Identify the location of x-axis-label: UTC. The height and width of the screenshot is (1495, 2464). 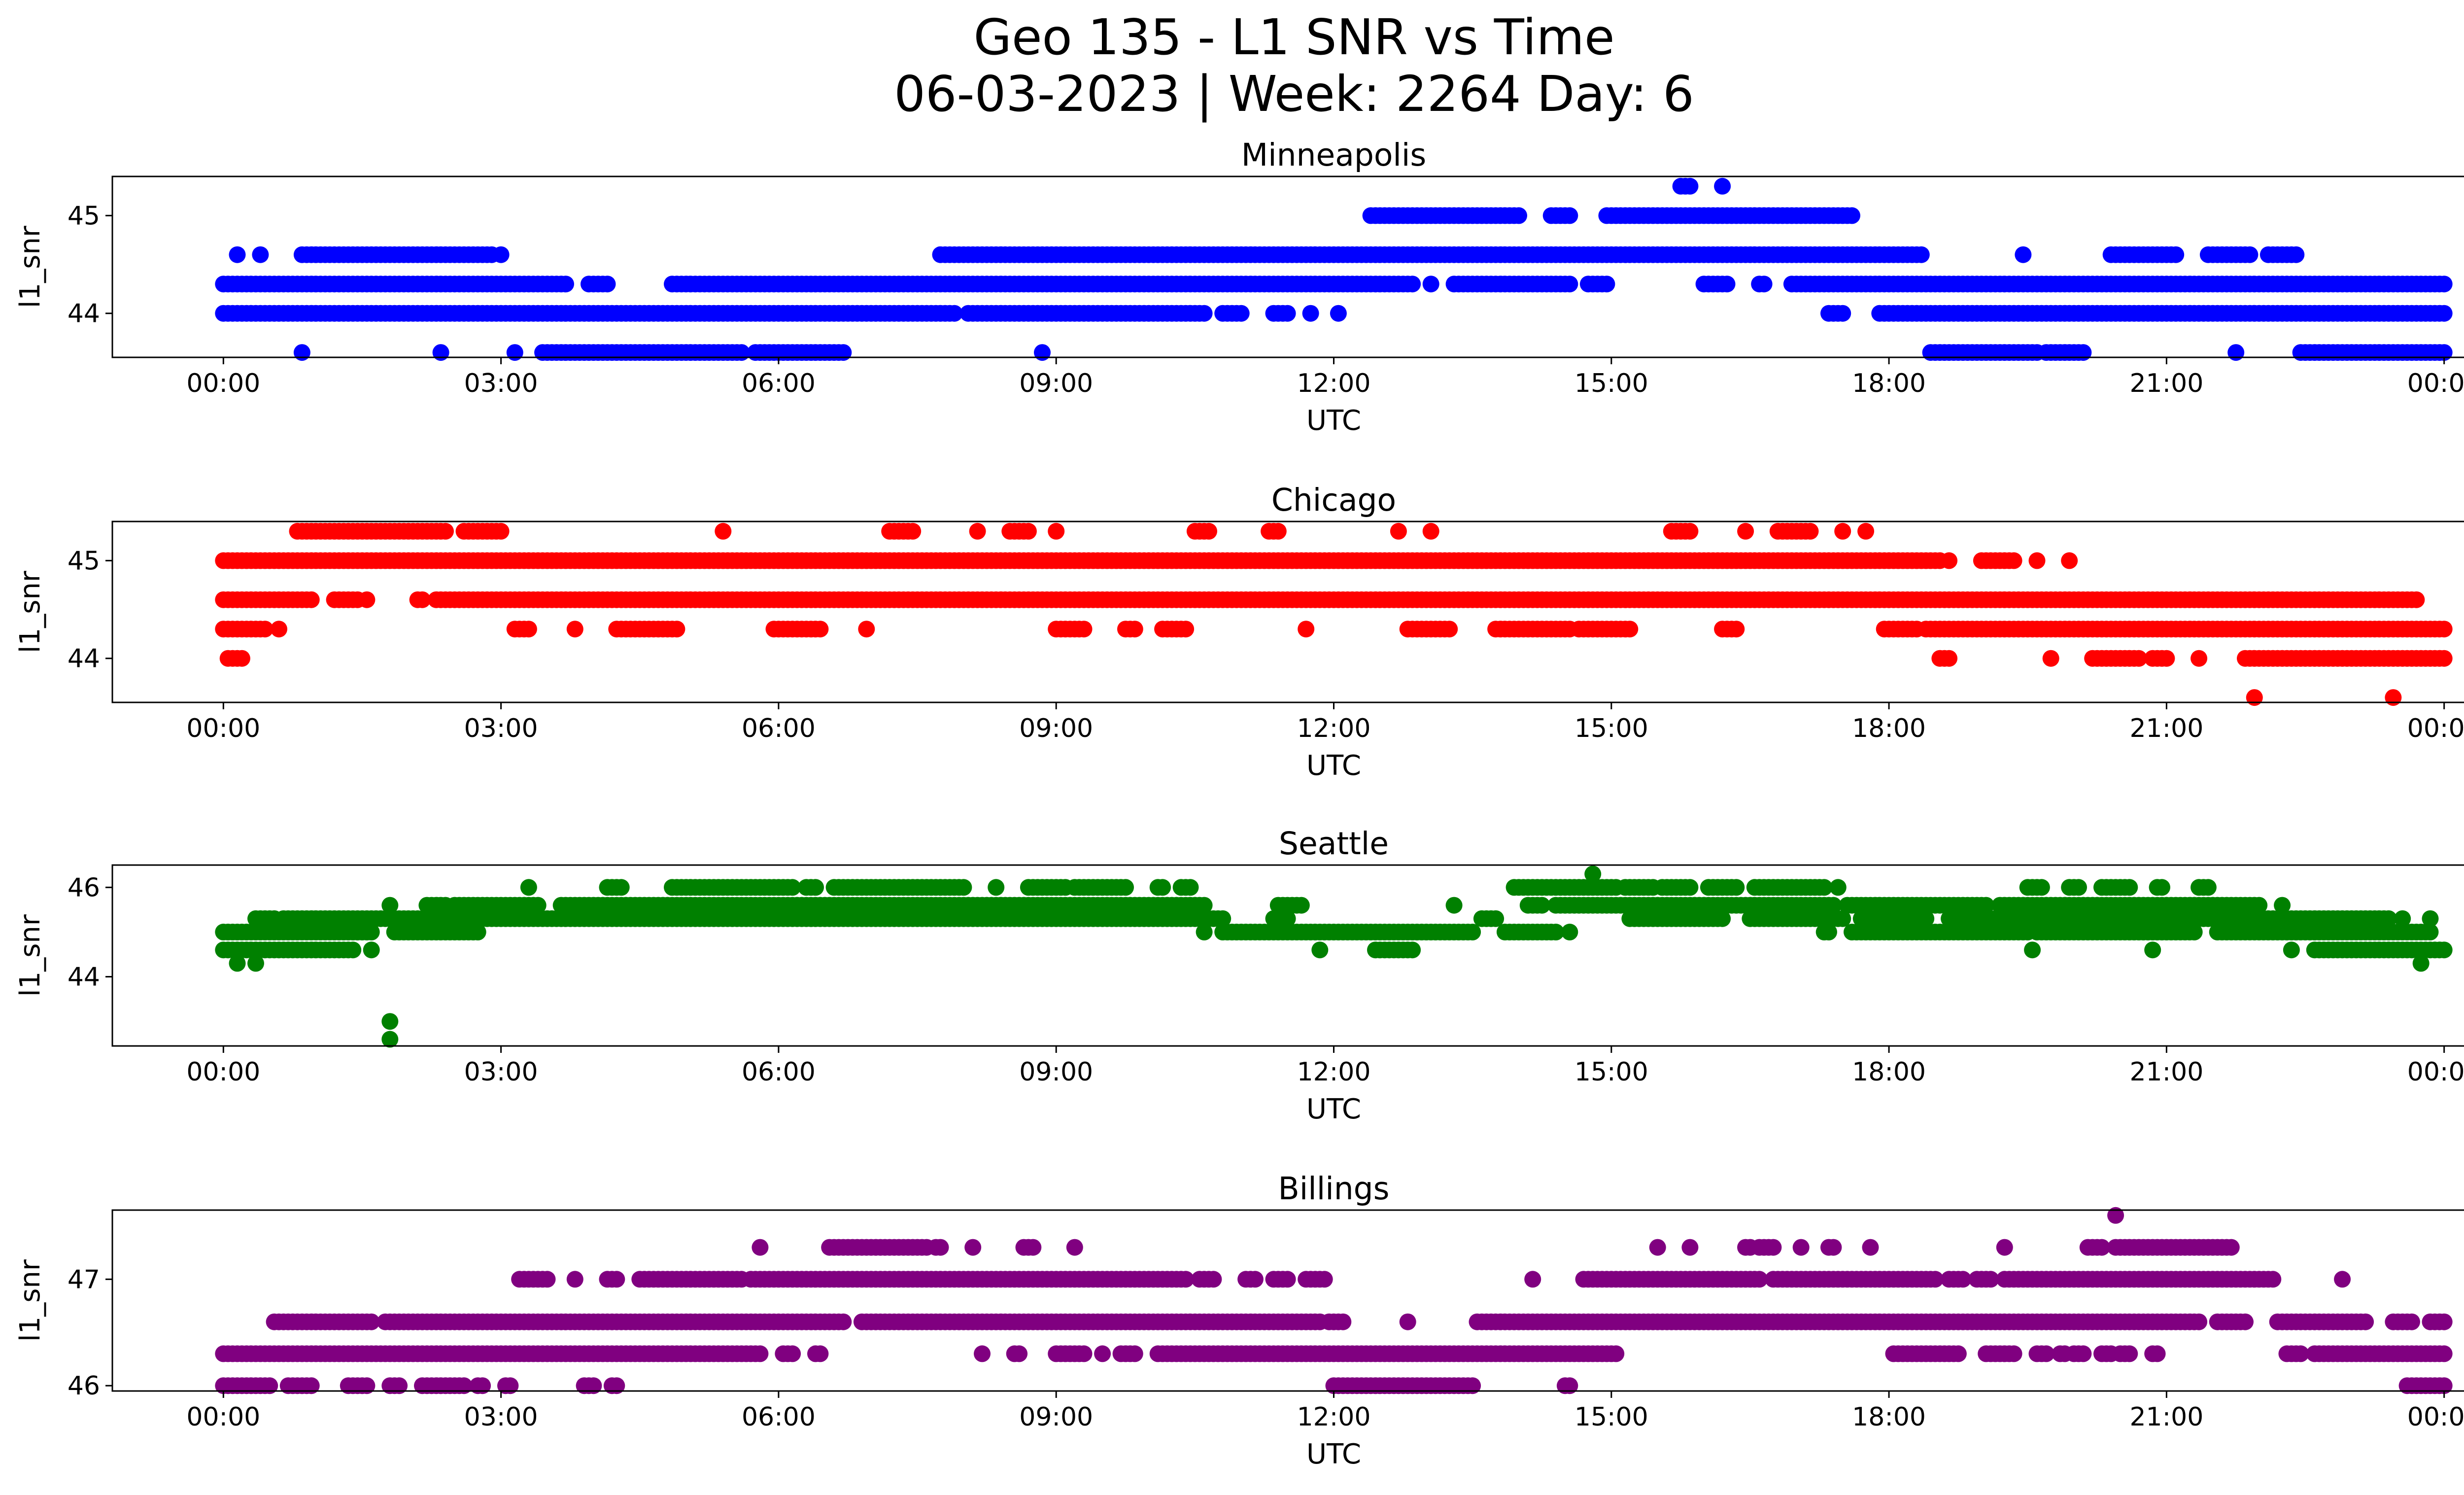
(1333, 766).